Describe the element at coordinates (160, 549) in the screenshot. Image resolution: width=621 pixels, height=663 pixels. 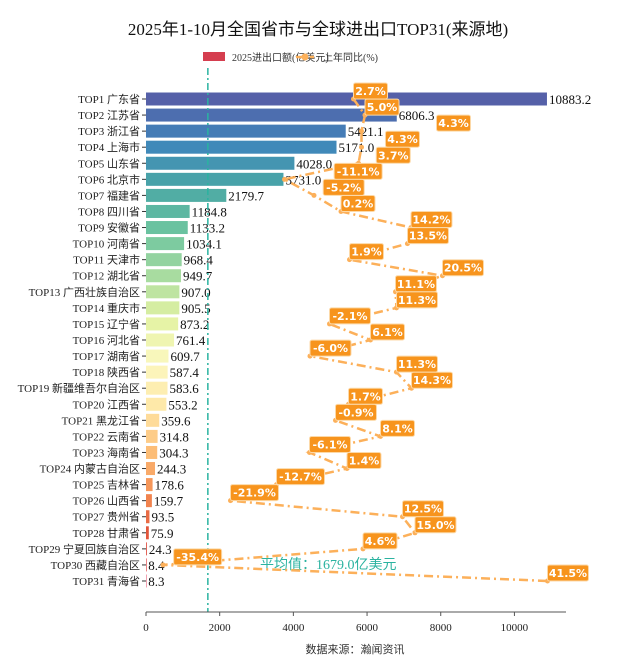
I see `value-label: 24.3` at that location.